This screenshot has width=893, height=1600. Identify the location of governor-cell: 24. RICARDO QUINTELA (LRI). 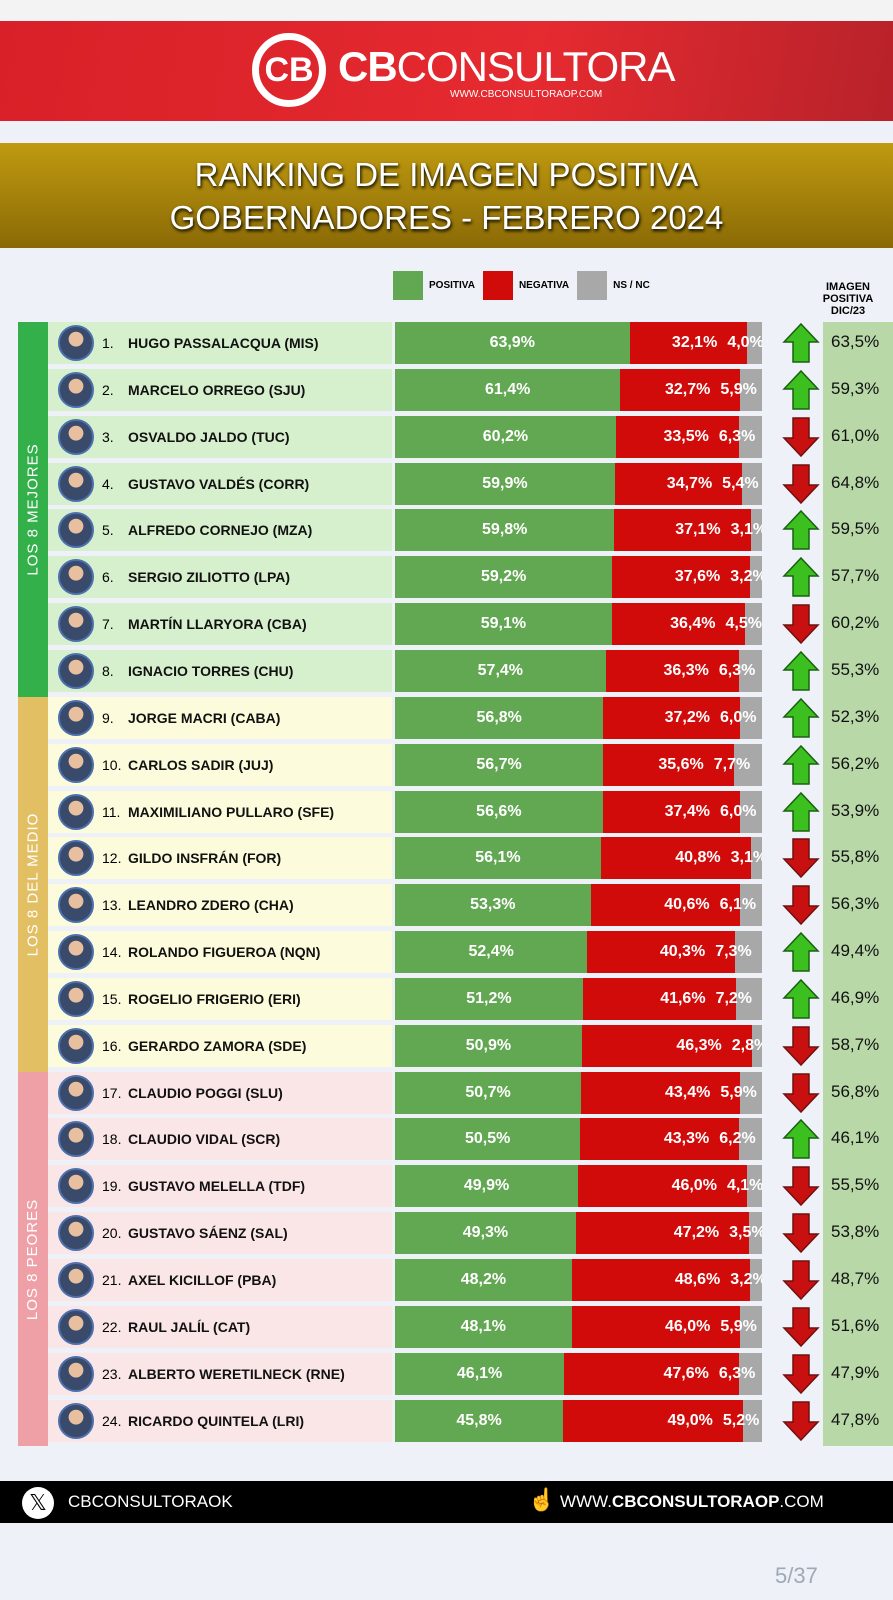
(220, 1420).